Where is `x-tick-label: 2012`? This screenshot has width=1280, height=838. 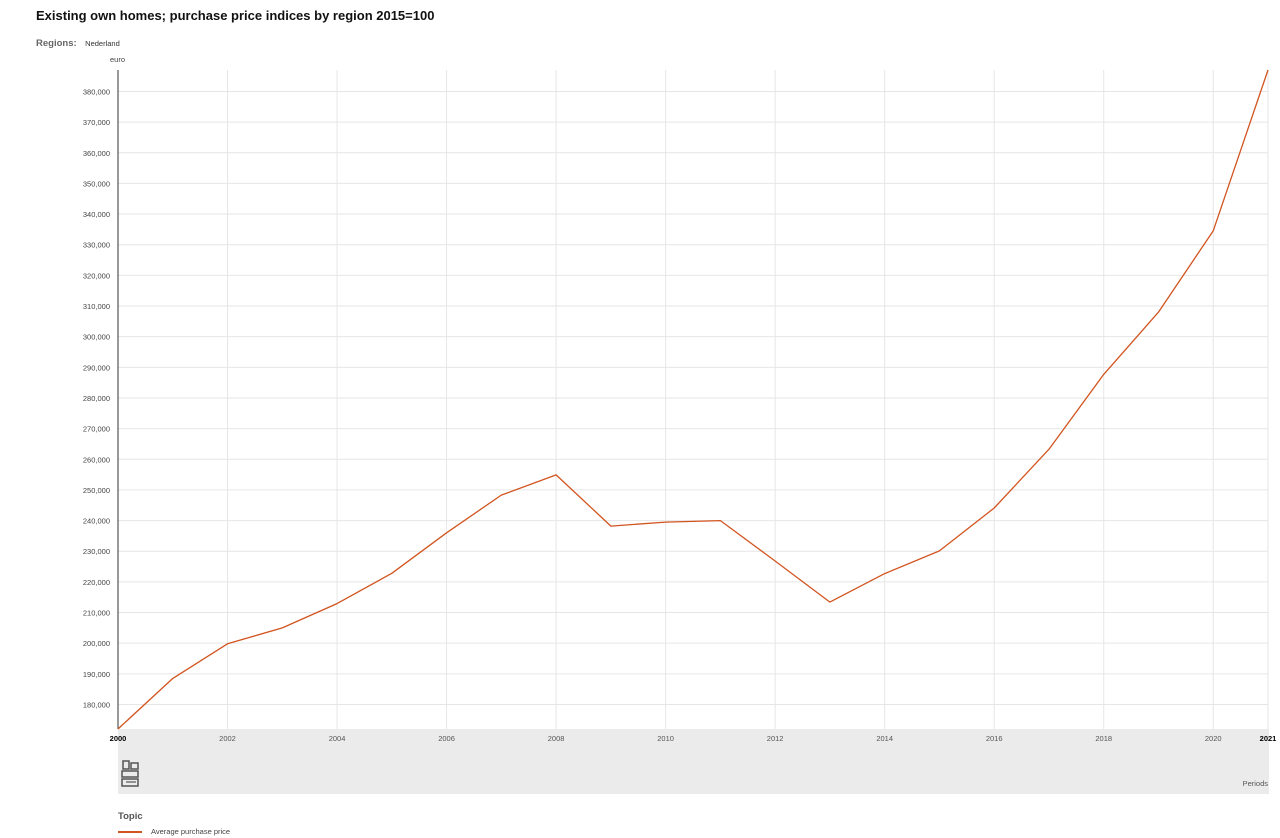 x-tick-label: 2012 is located at coordinates (775, 738).